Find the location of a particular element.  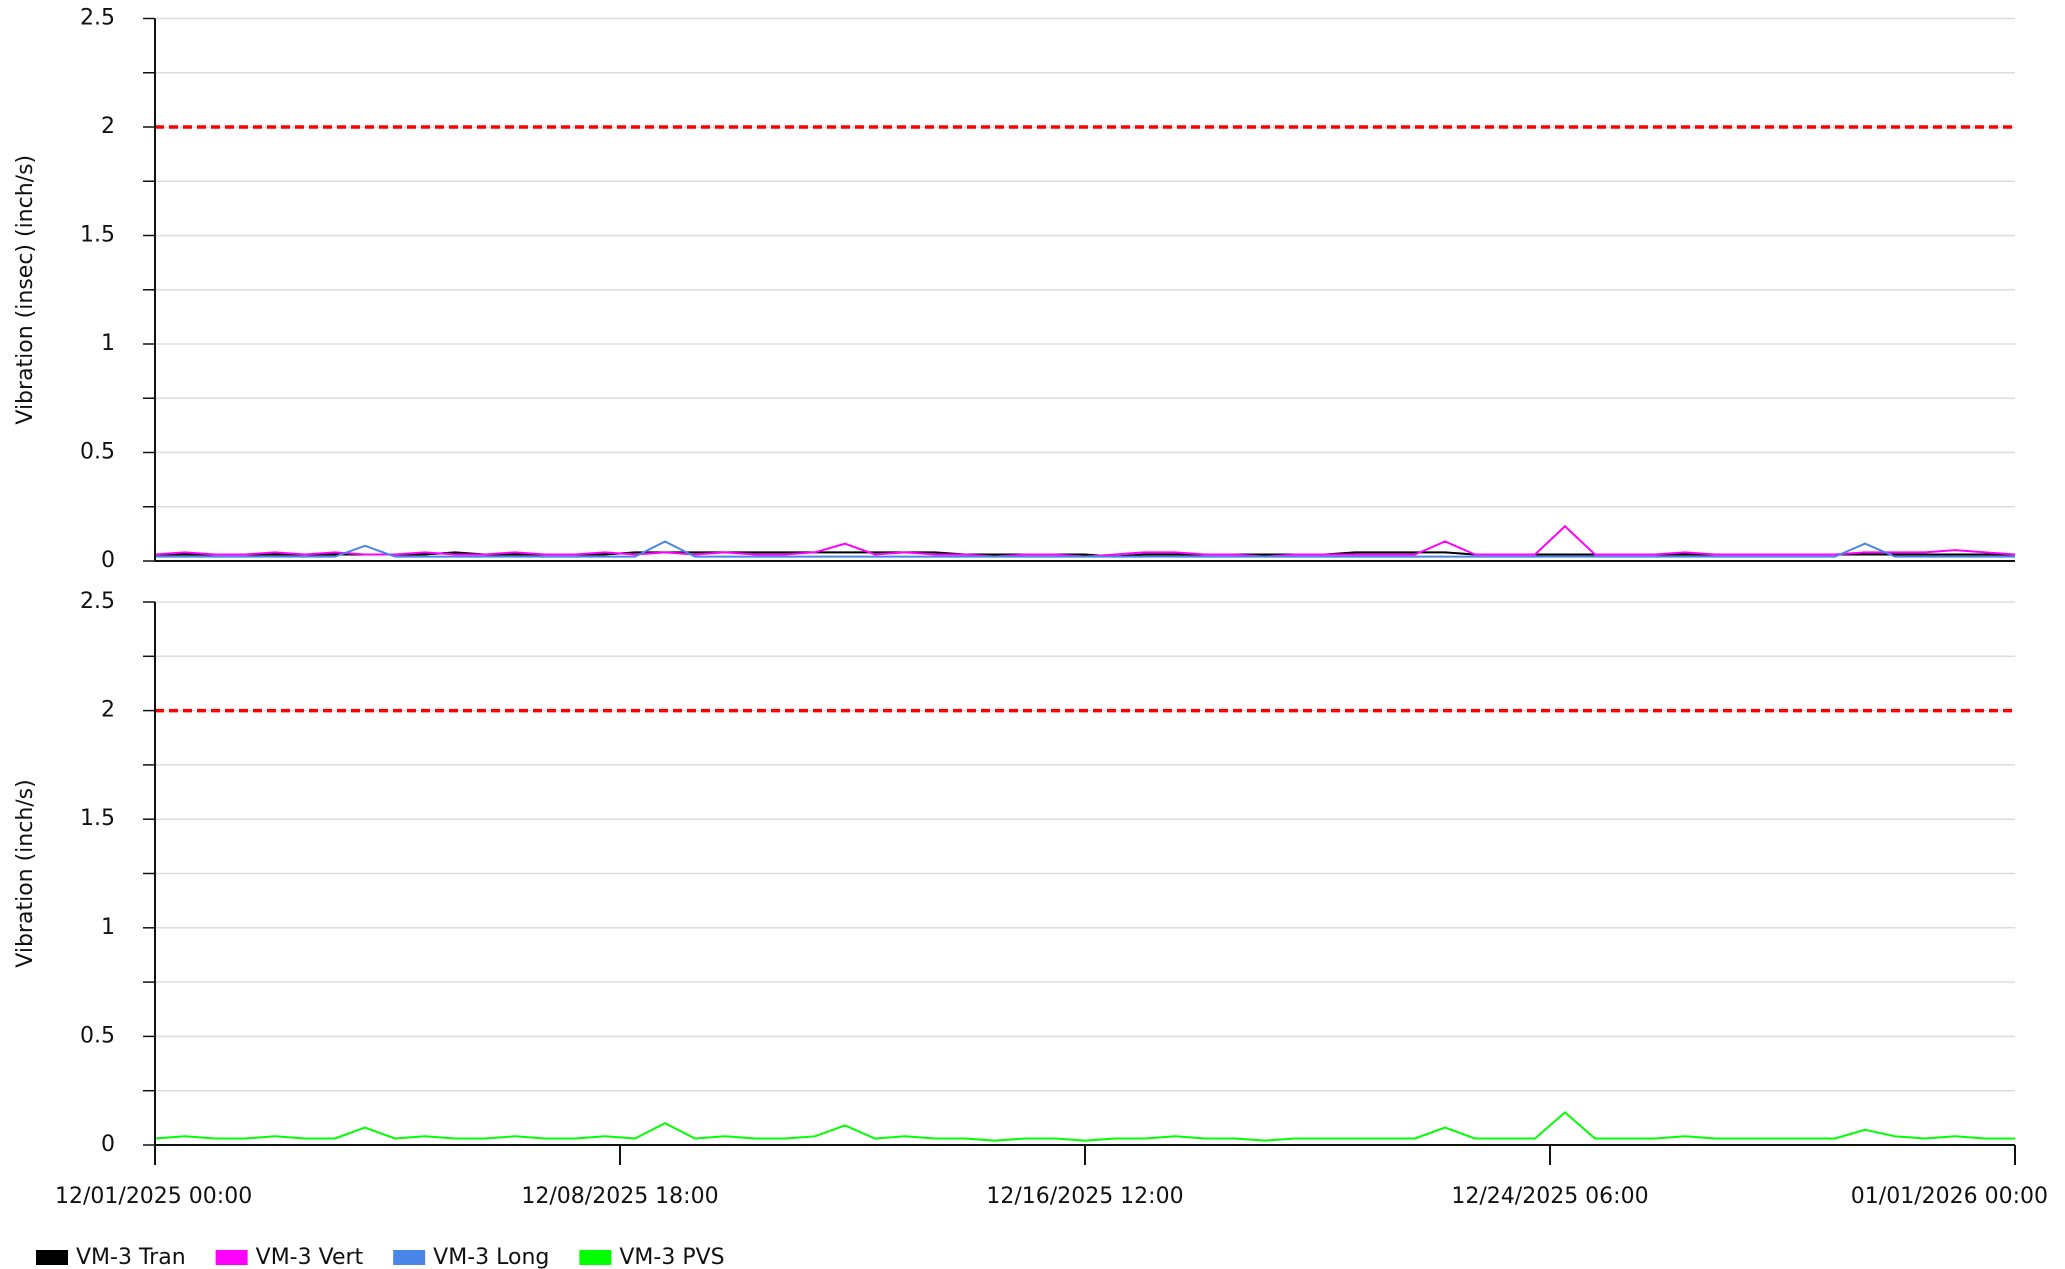

x-tick-label: 12/16/2025 12:00 is located at coordinates (1084, 1196).